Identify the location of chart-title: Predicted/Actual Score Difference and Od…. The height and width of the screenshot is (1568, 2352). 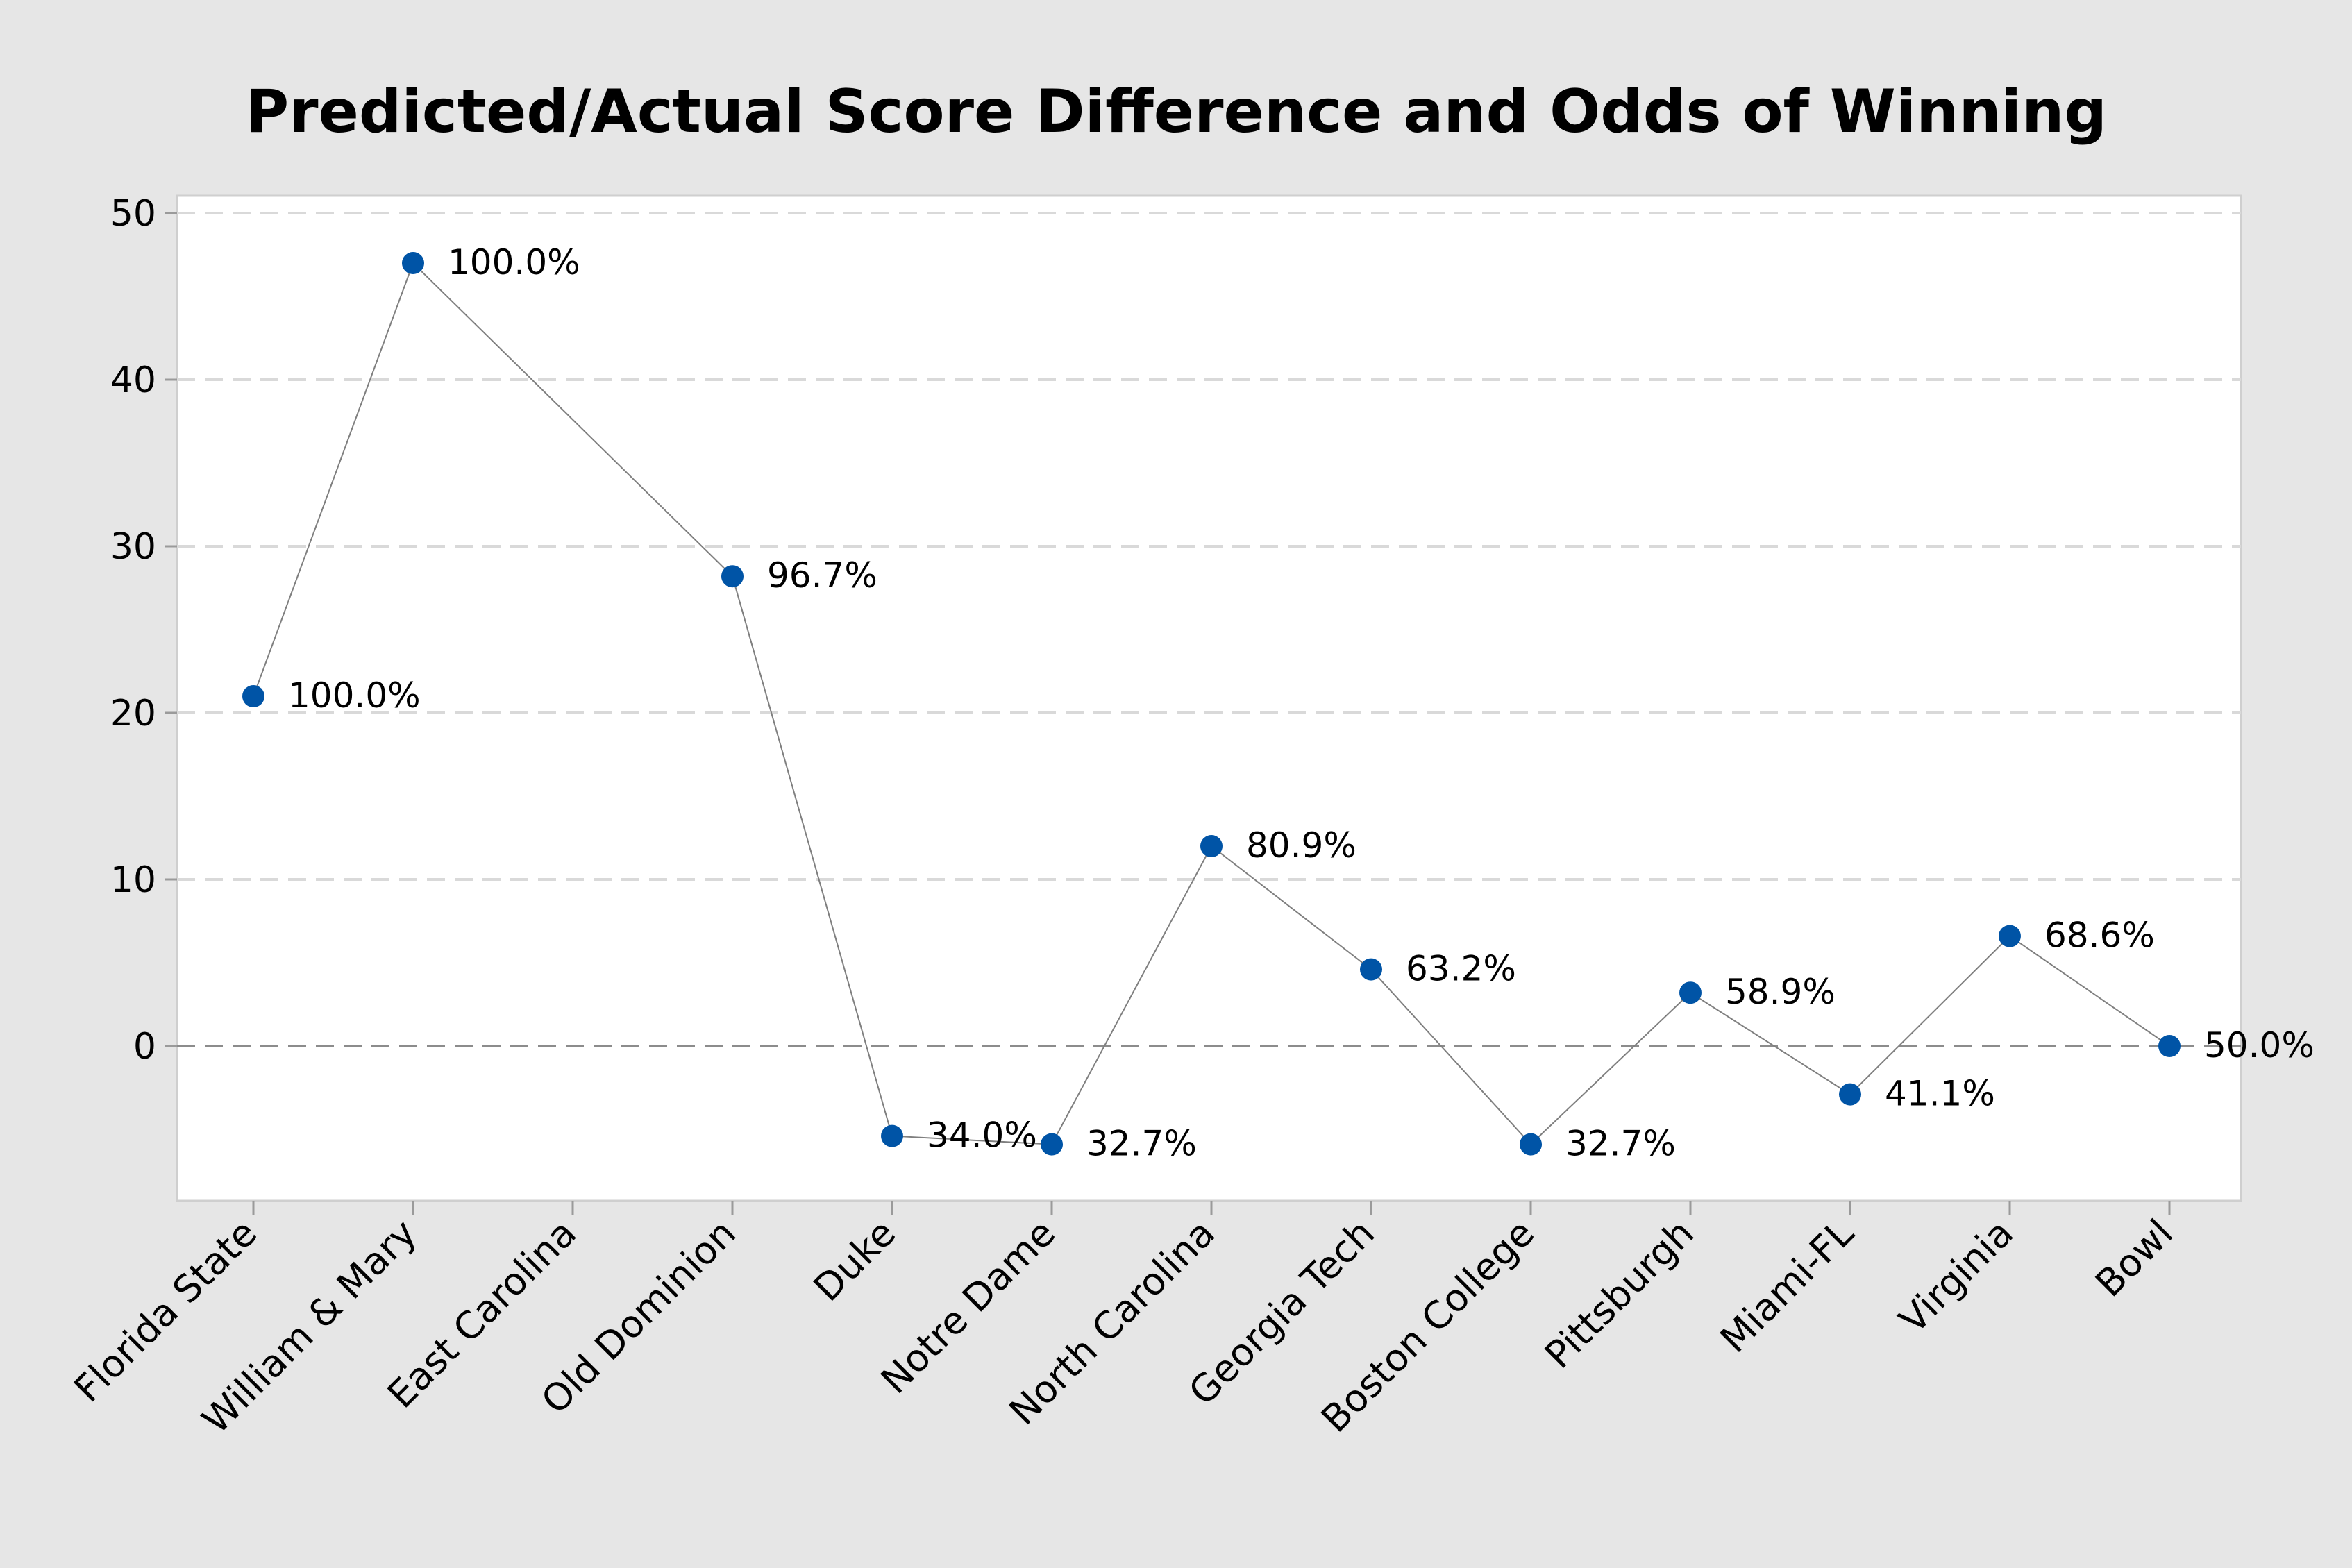
(1176, 111).